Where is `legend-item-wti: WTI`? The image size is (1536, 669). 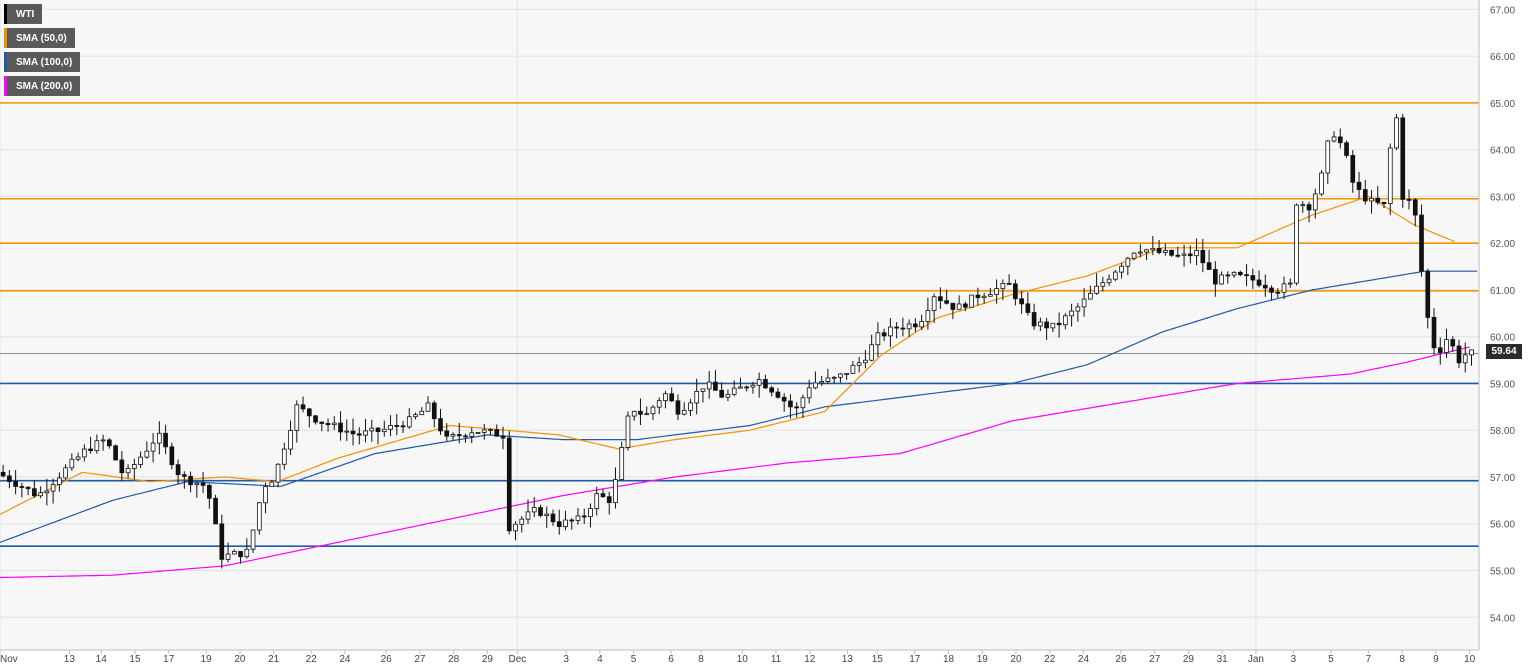
legend-item-wti: WTI is located at coordinates (23, 14).